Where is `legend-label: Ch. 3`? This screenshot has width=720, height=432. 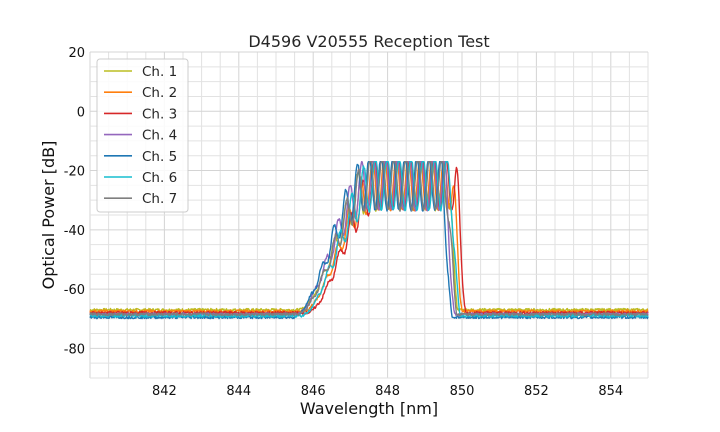
legend-label: Ch. 3 is located at coordinates (159, 114).